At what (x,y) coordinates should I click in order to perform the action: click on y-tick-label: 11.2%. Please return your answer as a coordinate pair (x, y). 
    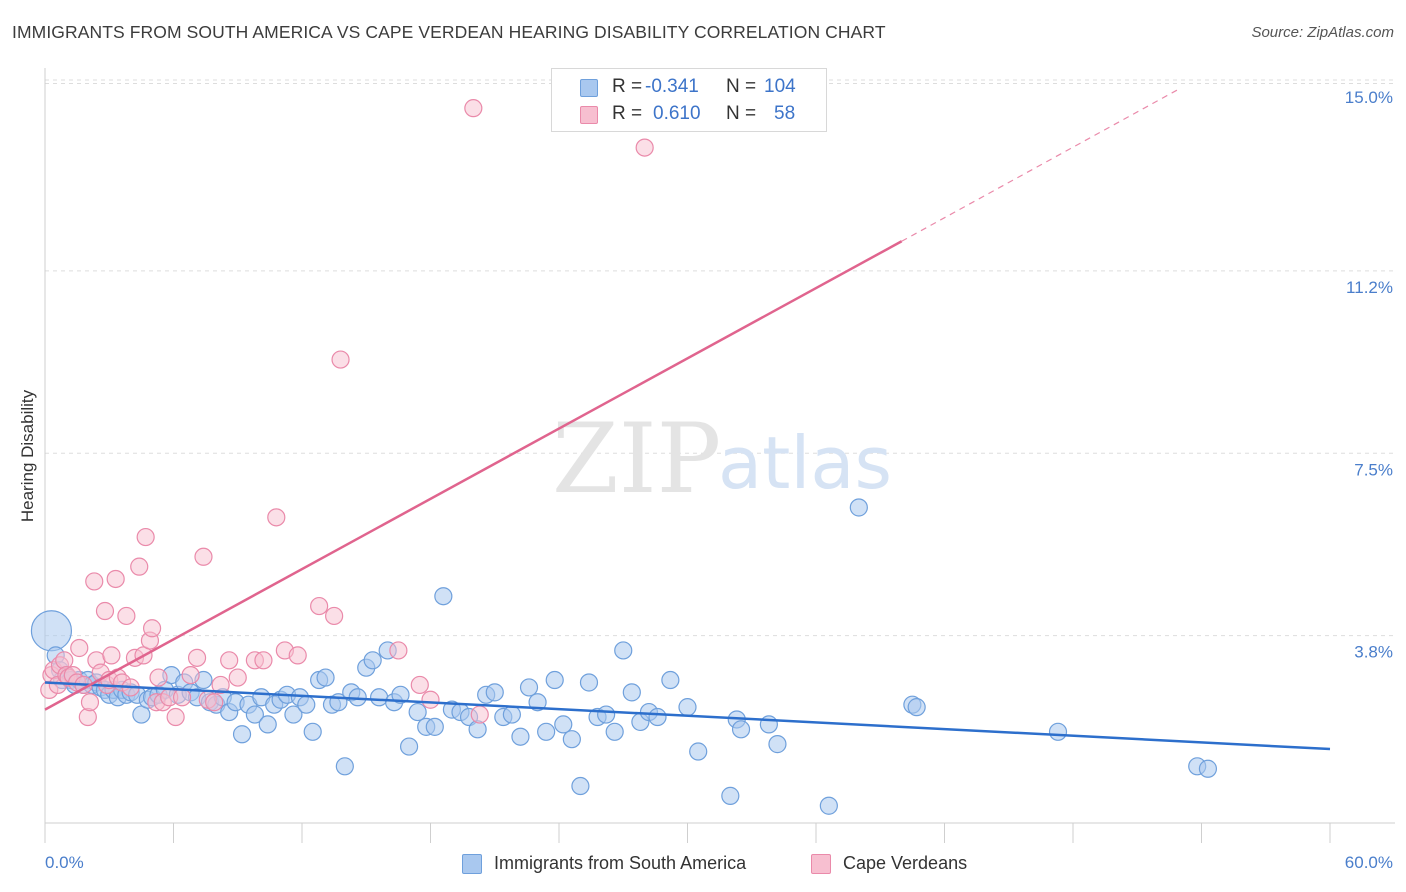
    Looking at the image, I should click on (1369, 287).